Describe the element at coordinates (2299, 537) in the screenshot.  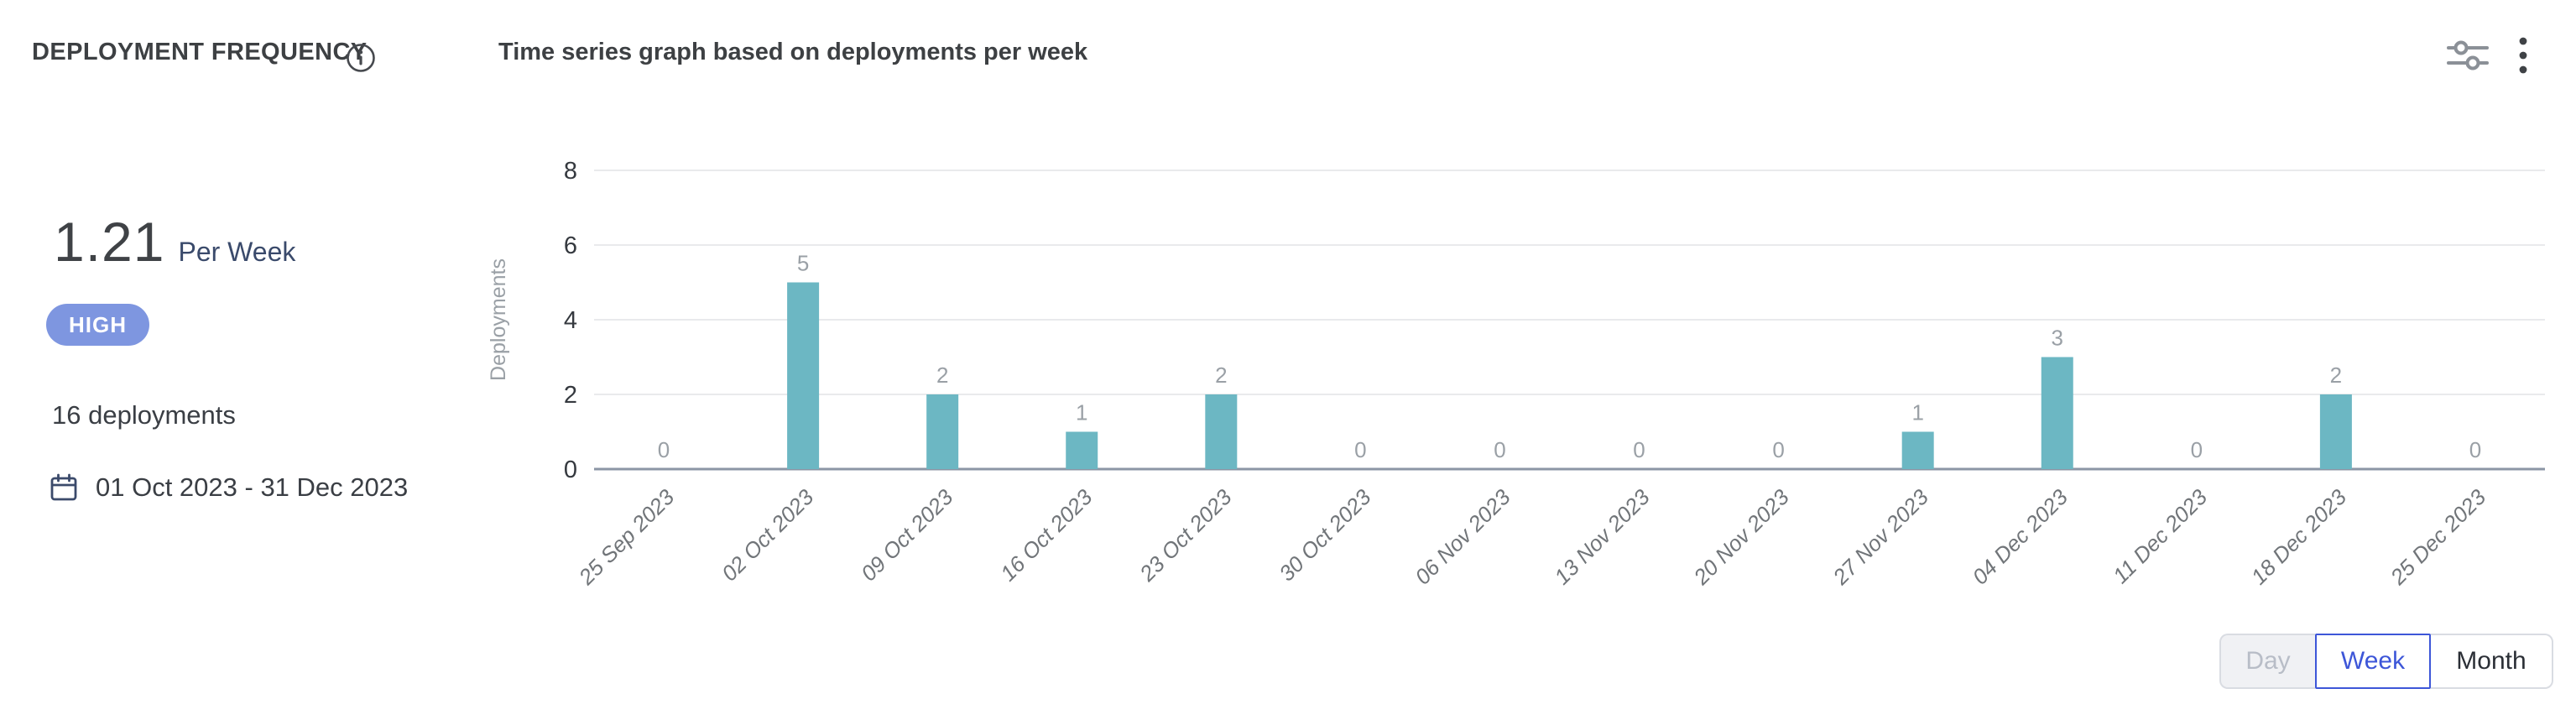
I see `x-tick-label: 18 Dec 2023` at that location.